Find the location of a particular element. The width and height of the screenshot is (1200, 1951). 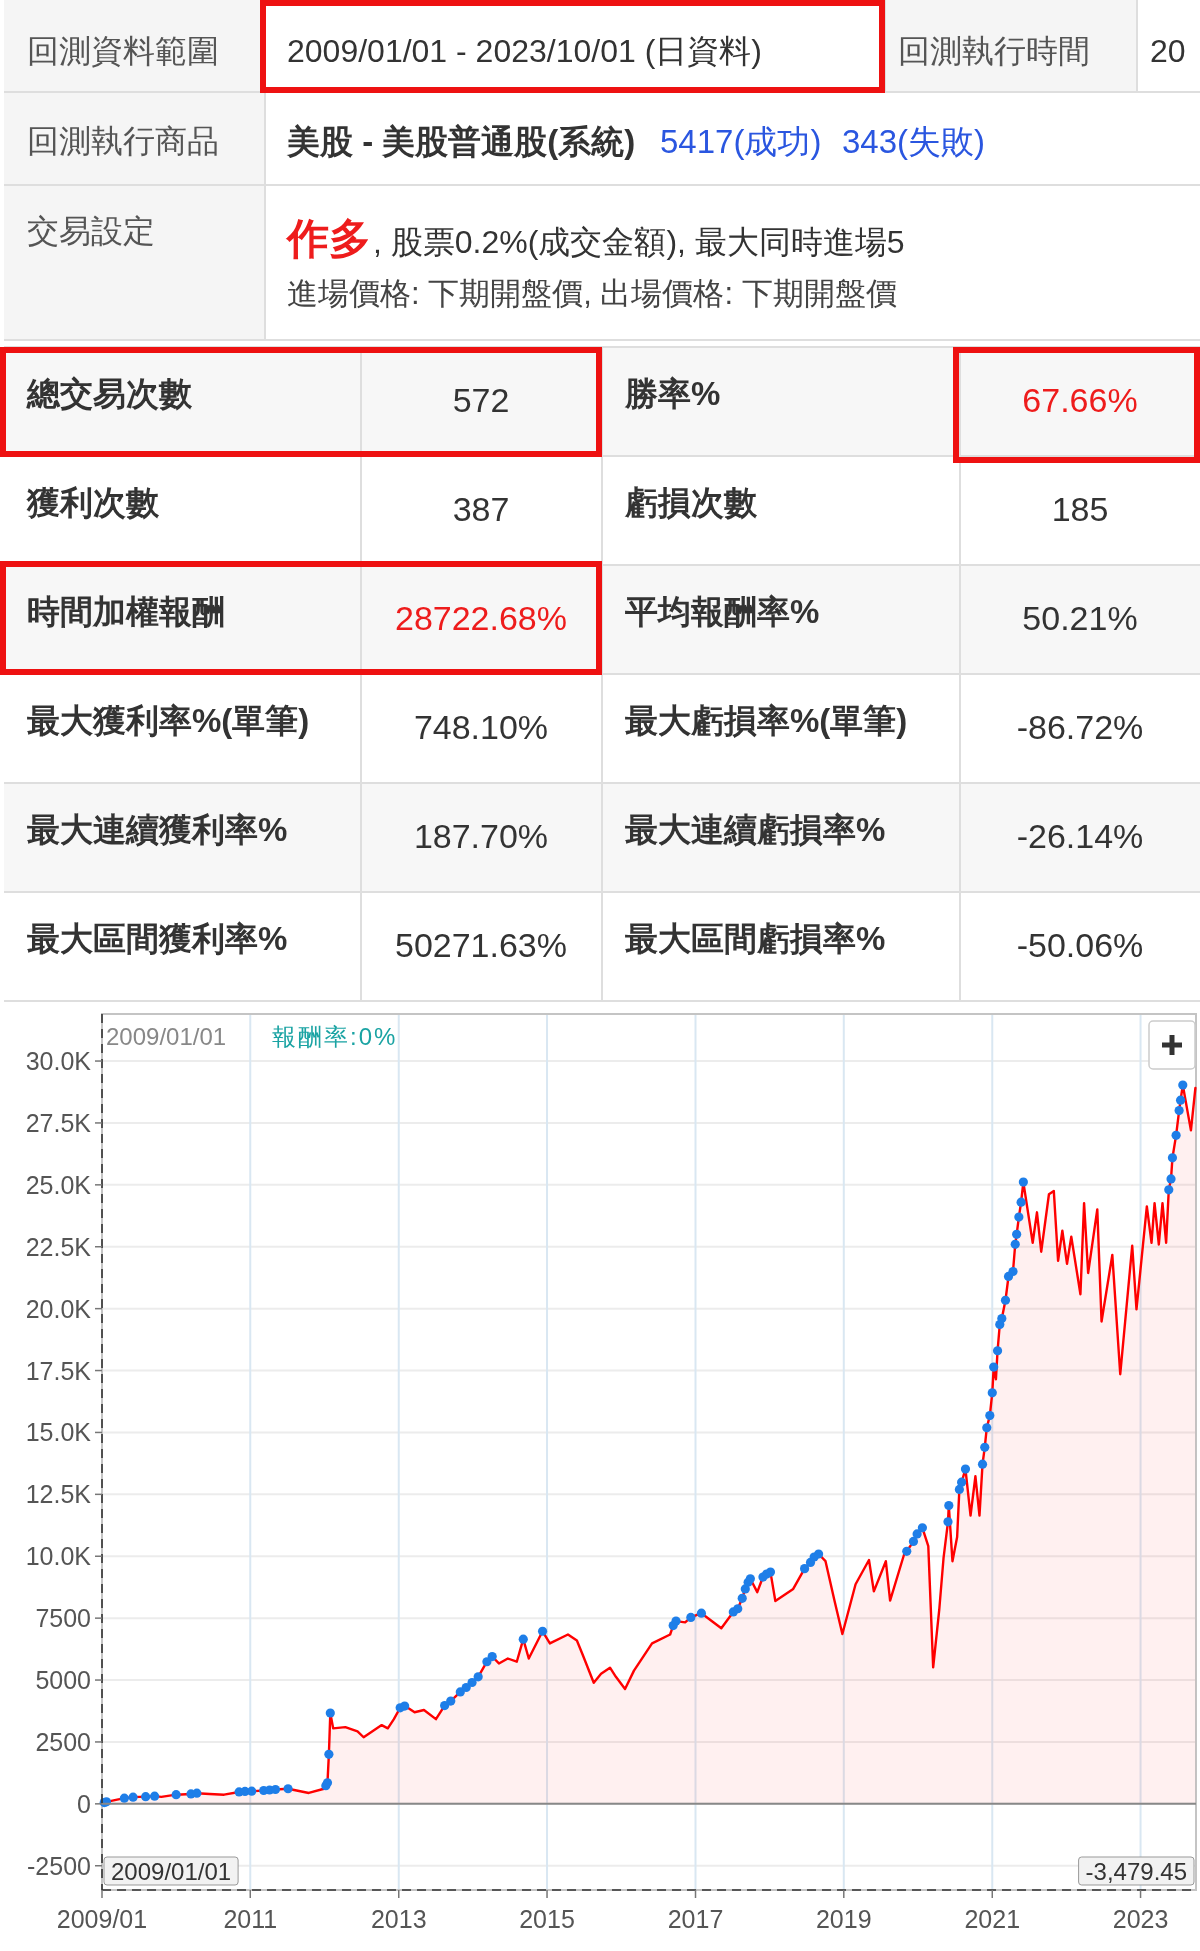

text: 387 is located at coordinates (481, 509).